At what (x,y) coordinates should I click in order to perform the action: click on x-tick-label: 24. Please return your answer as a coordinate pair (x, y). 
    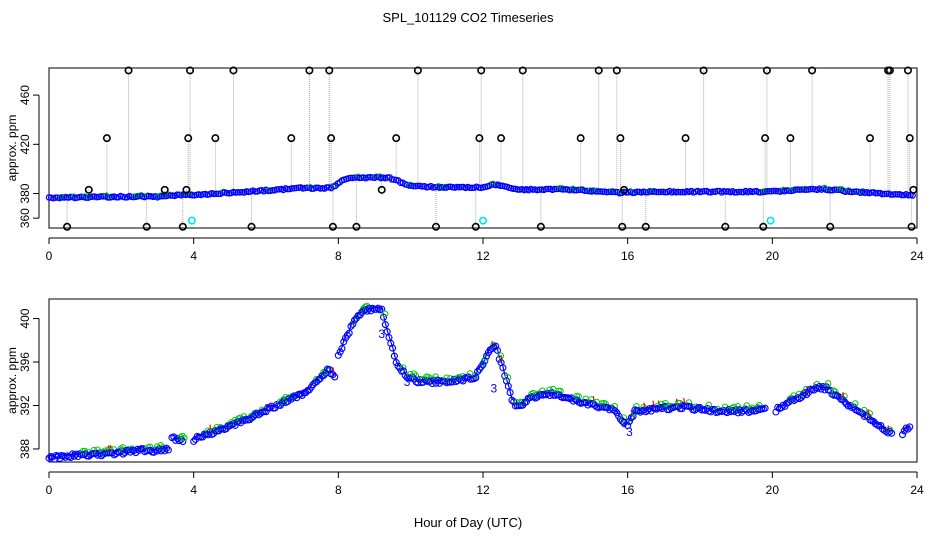
    Looking at the image, I should click on (917, 256).